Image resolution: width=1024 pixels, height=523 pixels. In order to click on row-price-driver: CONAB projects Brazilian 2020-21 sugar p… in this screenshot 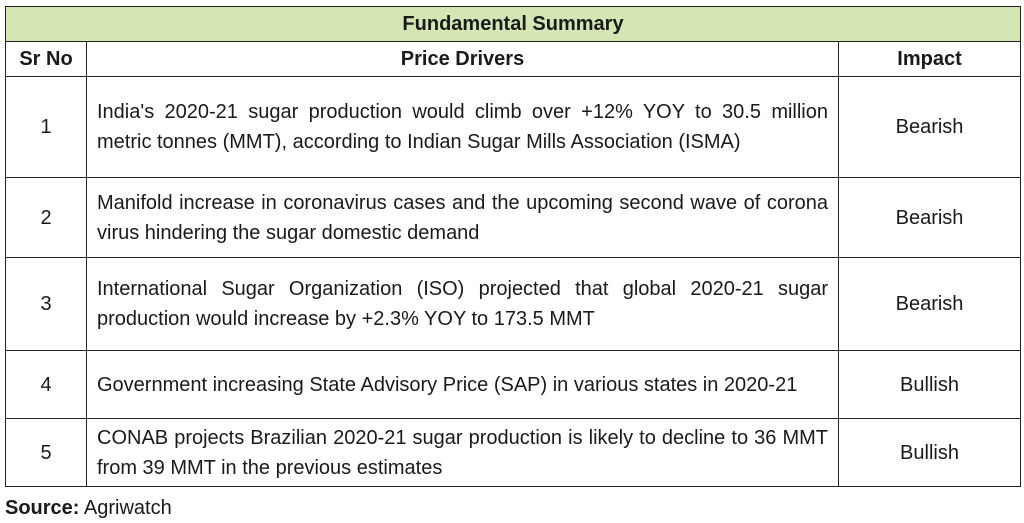, I will do `click(462, 452)`.